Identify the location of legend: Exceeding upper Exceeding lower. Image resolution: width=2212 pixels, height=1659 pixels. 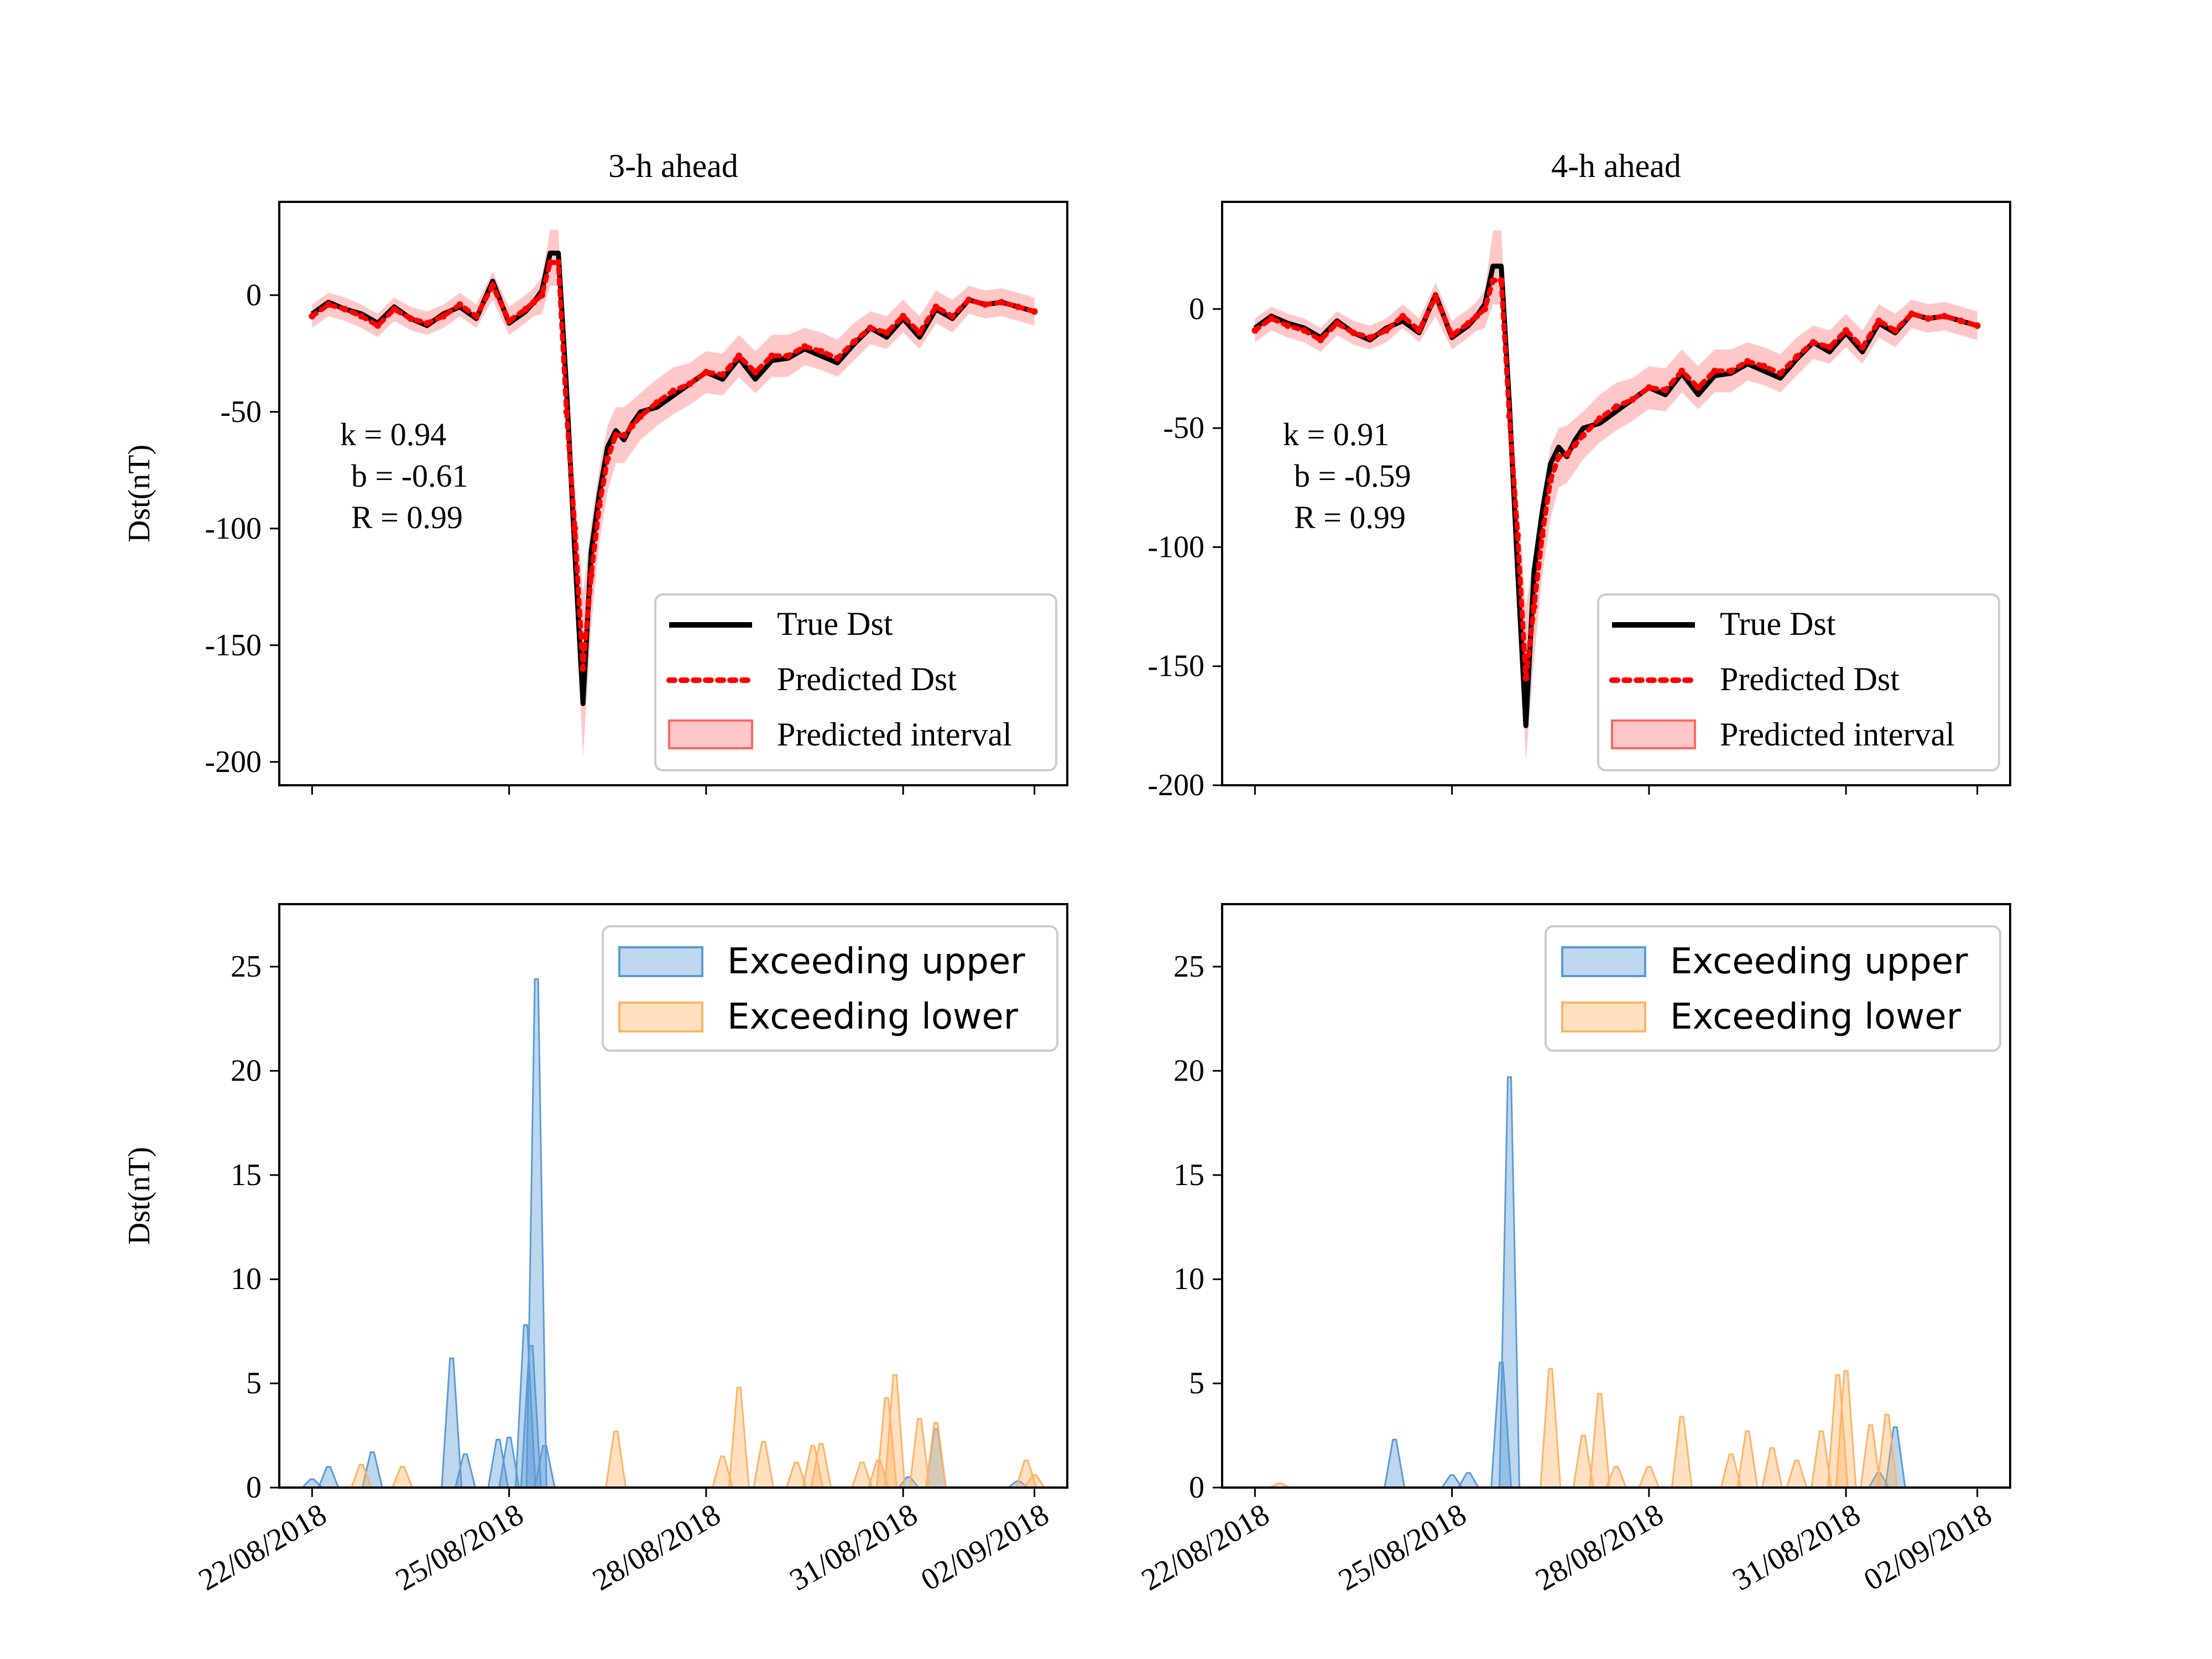
(830, 989).